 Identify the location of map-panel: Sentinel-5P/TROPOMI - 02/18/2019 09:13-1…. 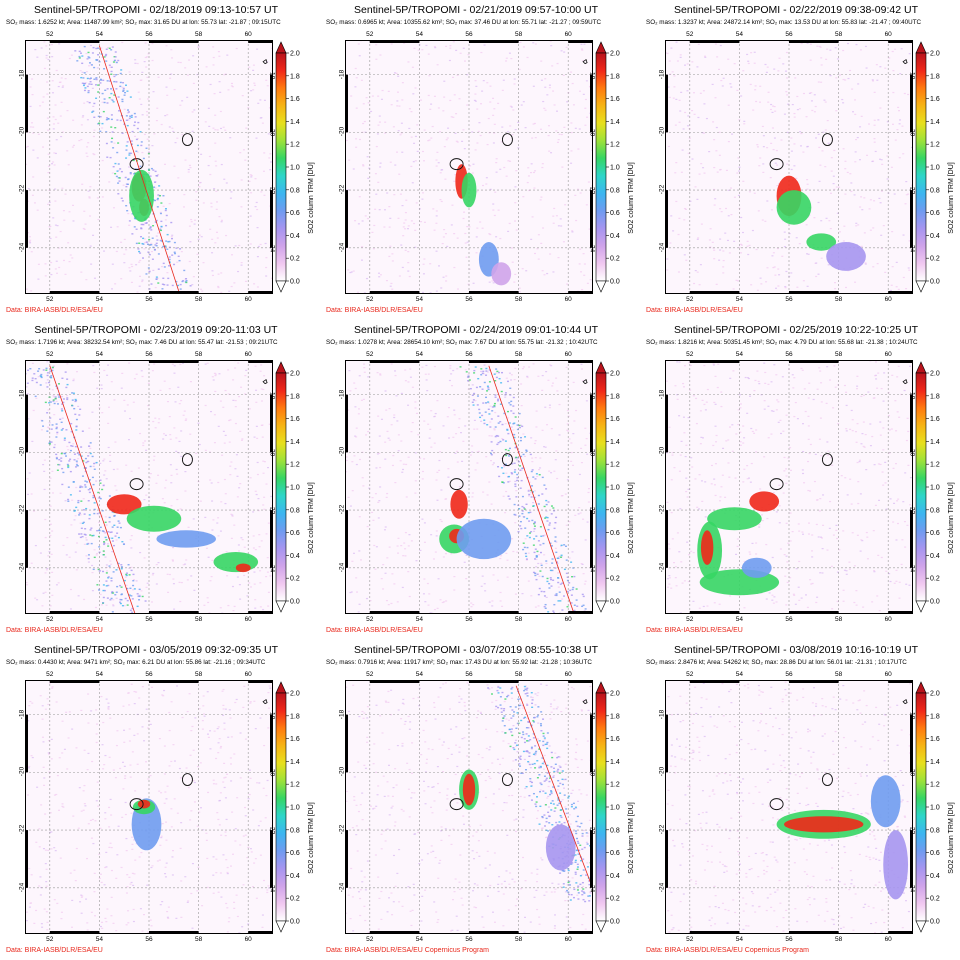
(160, 160).